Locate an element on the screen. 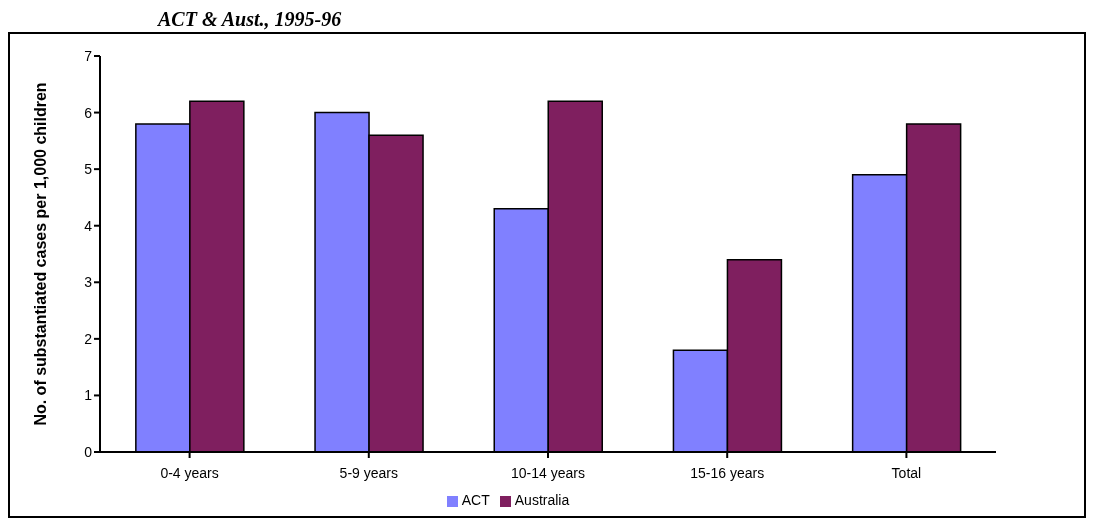 This screenshot has width=1094, height=528. y-tick-label: 2 is located at coordinates (88, 338).